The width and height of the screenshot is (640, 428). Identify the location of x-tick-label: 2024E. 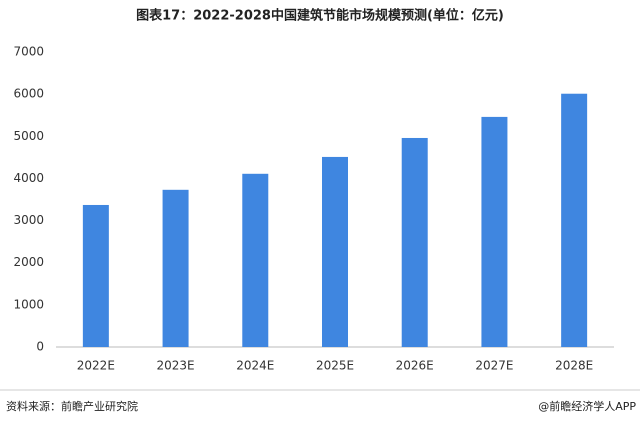
(255, 366).